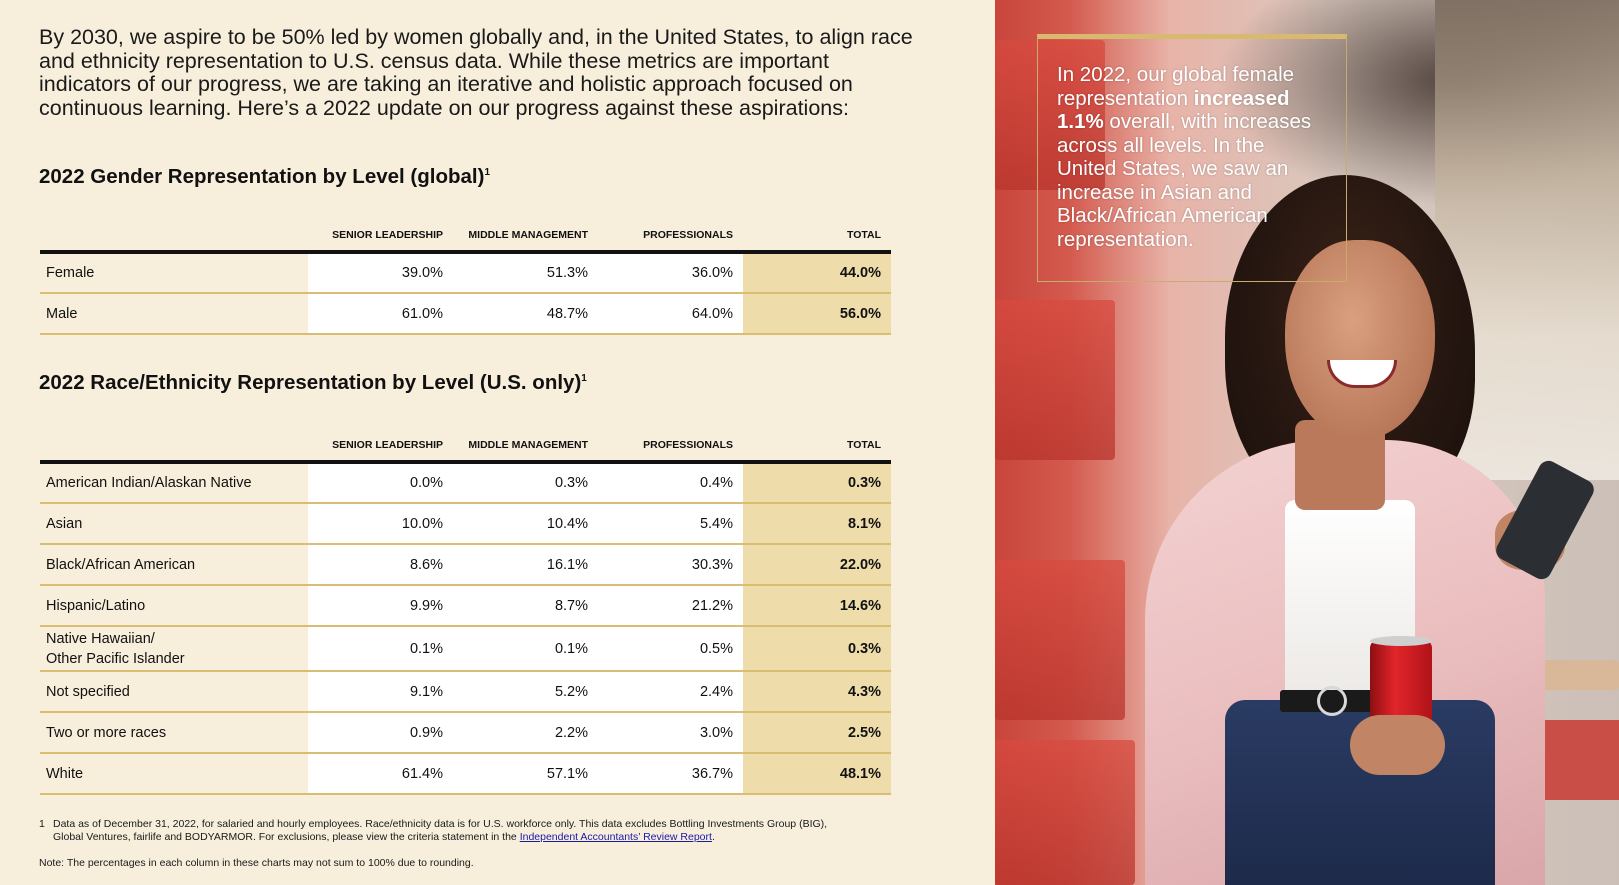  Describe the element at coordinates (817, 483) in the screenshot. I see `total-value: 0.3%` at that location.